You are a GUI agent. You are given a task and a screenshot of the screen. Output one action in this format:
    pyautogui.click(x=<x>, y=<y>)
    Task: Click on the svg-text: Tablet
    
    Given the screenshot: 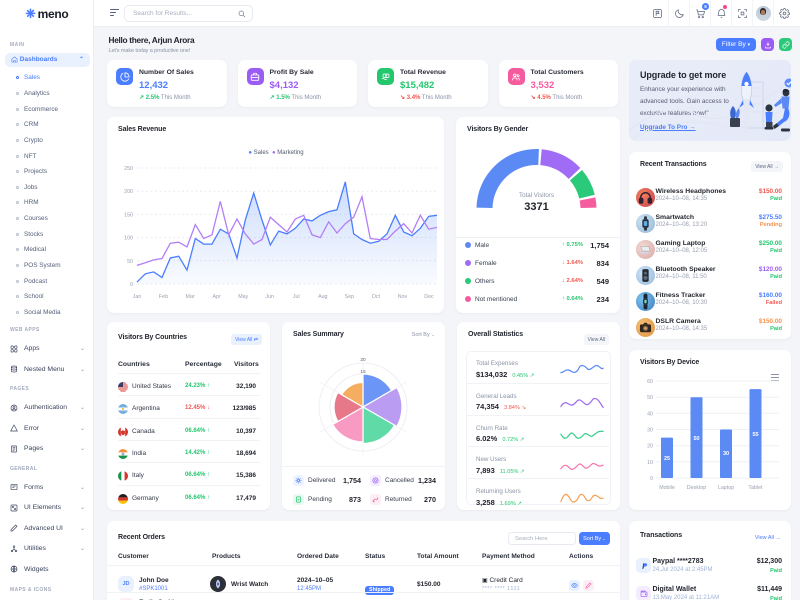 What is the action you would take?
    pyautogui.click(x=755, y=488)
    